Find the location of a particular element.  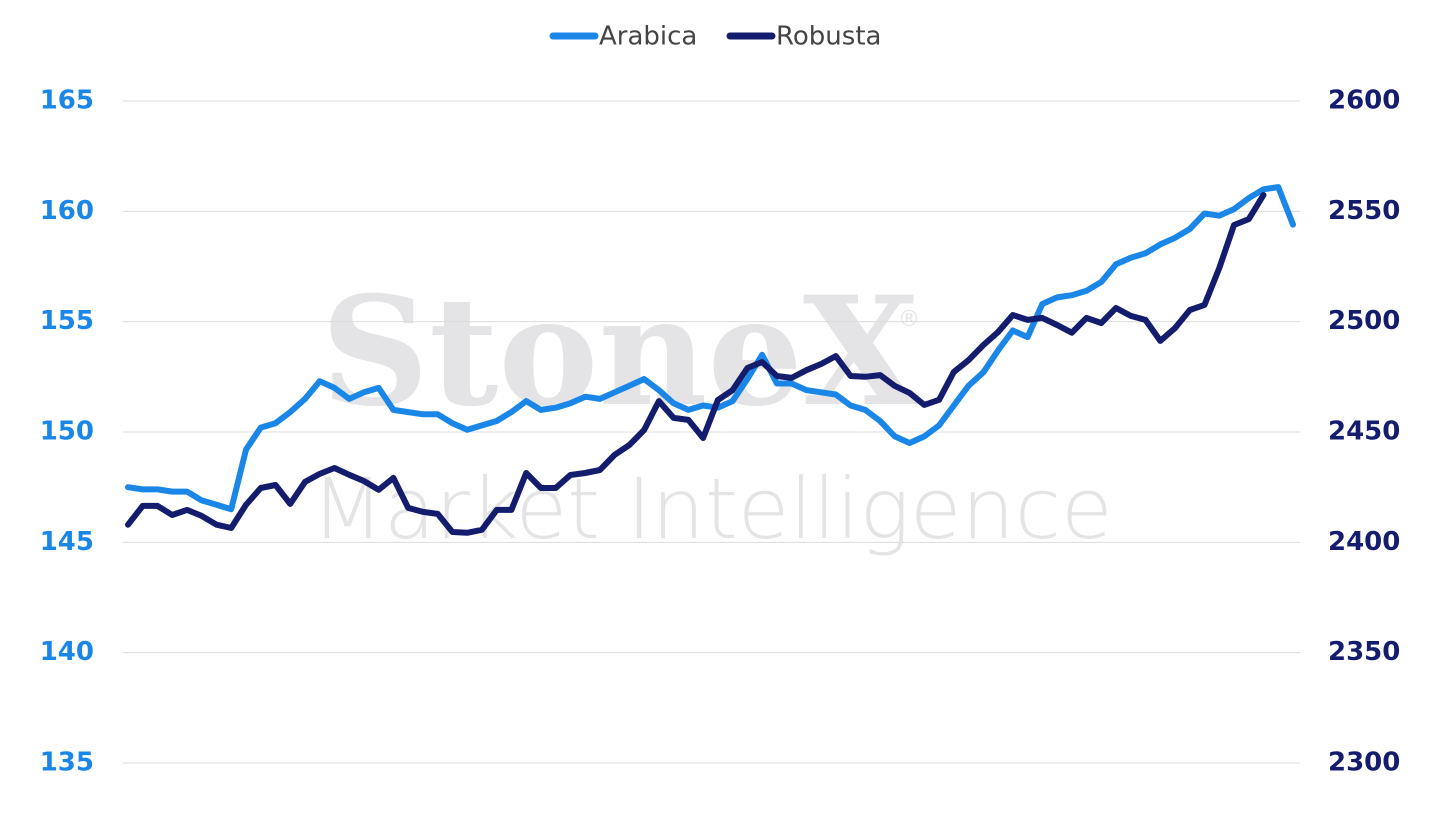

y-tick-label: 165 is located at coordinates (67, 101).